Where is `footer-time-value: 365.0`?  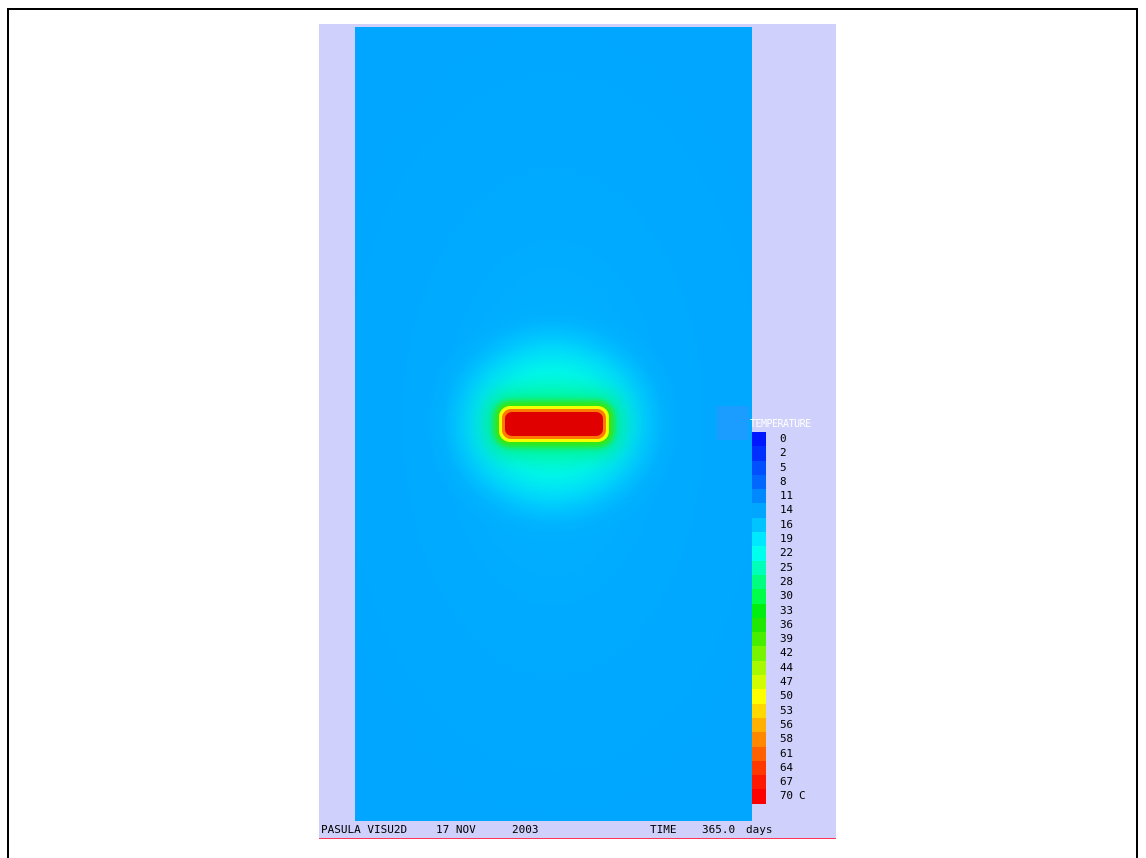
footer-time-value: 365.0 is located at coordinates (719, 829).